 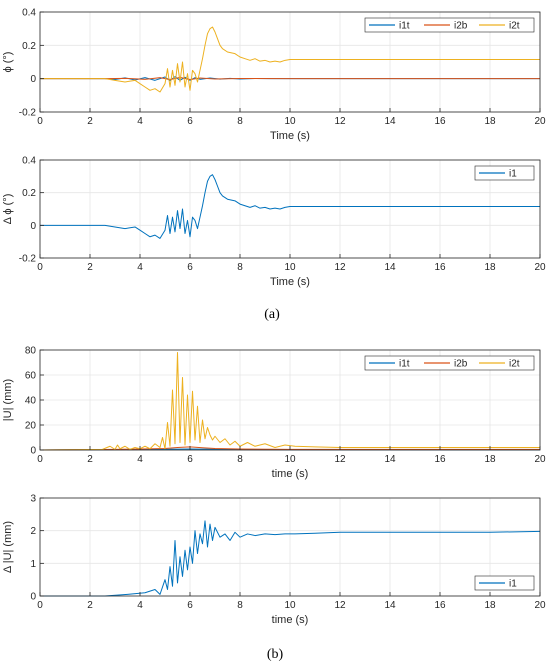 I want to click on y-tick-label: 3, so click(x=33, y=499).